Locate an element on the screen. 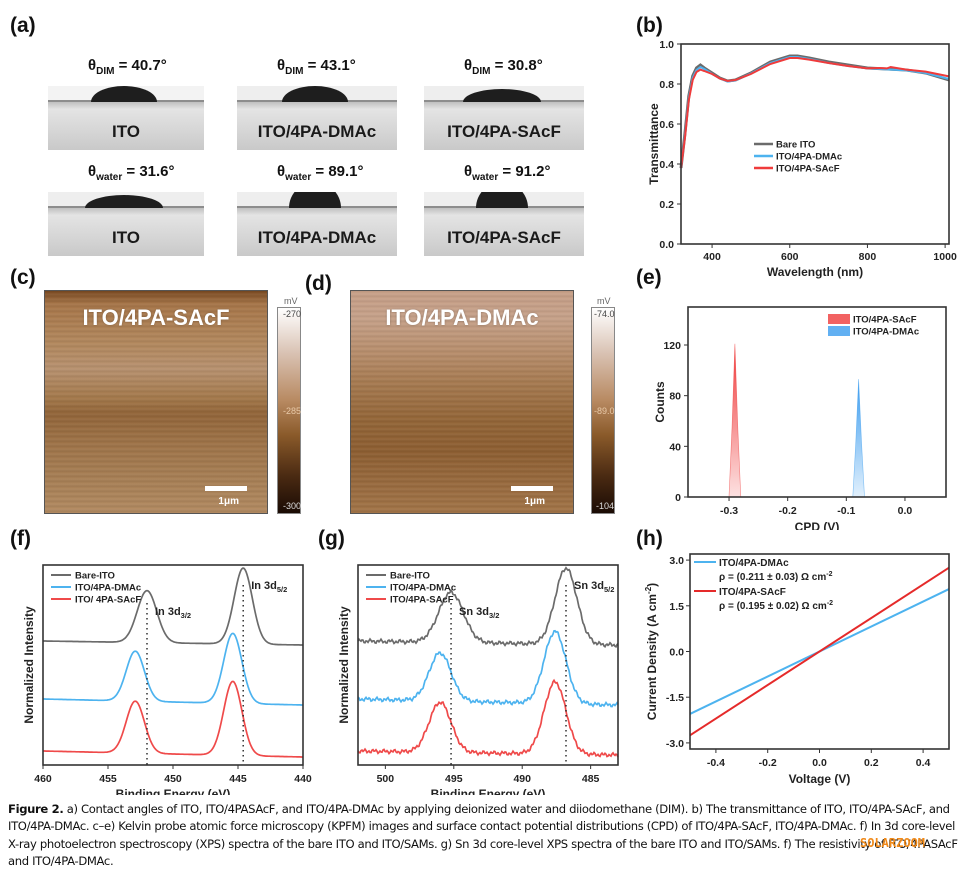 This screenshot has width=965, height=880. contact-angle-value: θwater = 31.6° is located at coordinates (131, 173).